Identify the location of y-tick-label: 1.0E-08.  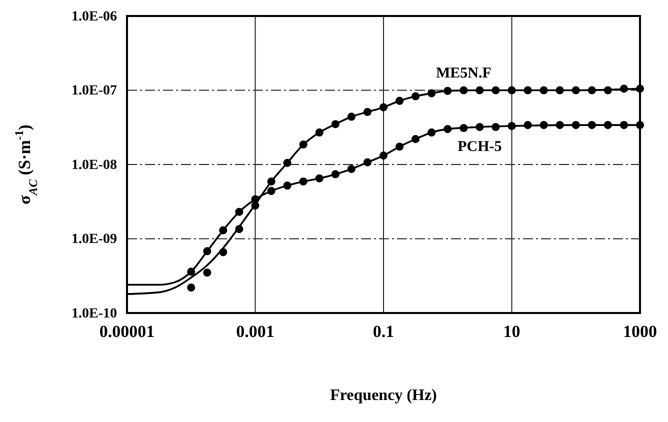
(94, 165).